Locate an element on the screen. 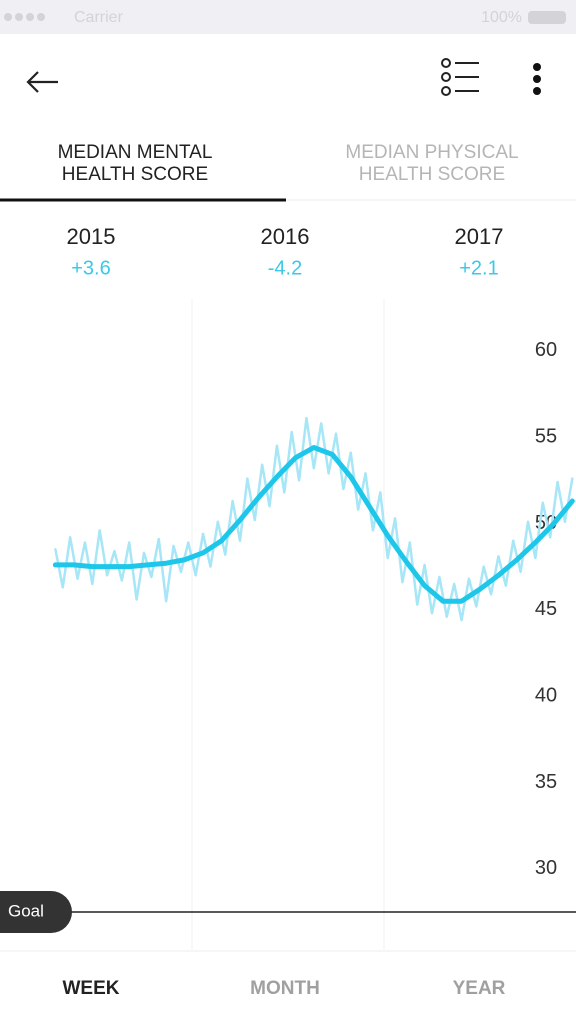 The image size is (576, 1024). year-change: +3.6 is located at coordinates (90, 268).